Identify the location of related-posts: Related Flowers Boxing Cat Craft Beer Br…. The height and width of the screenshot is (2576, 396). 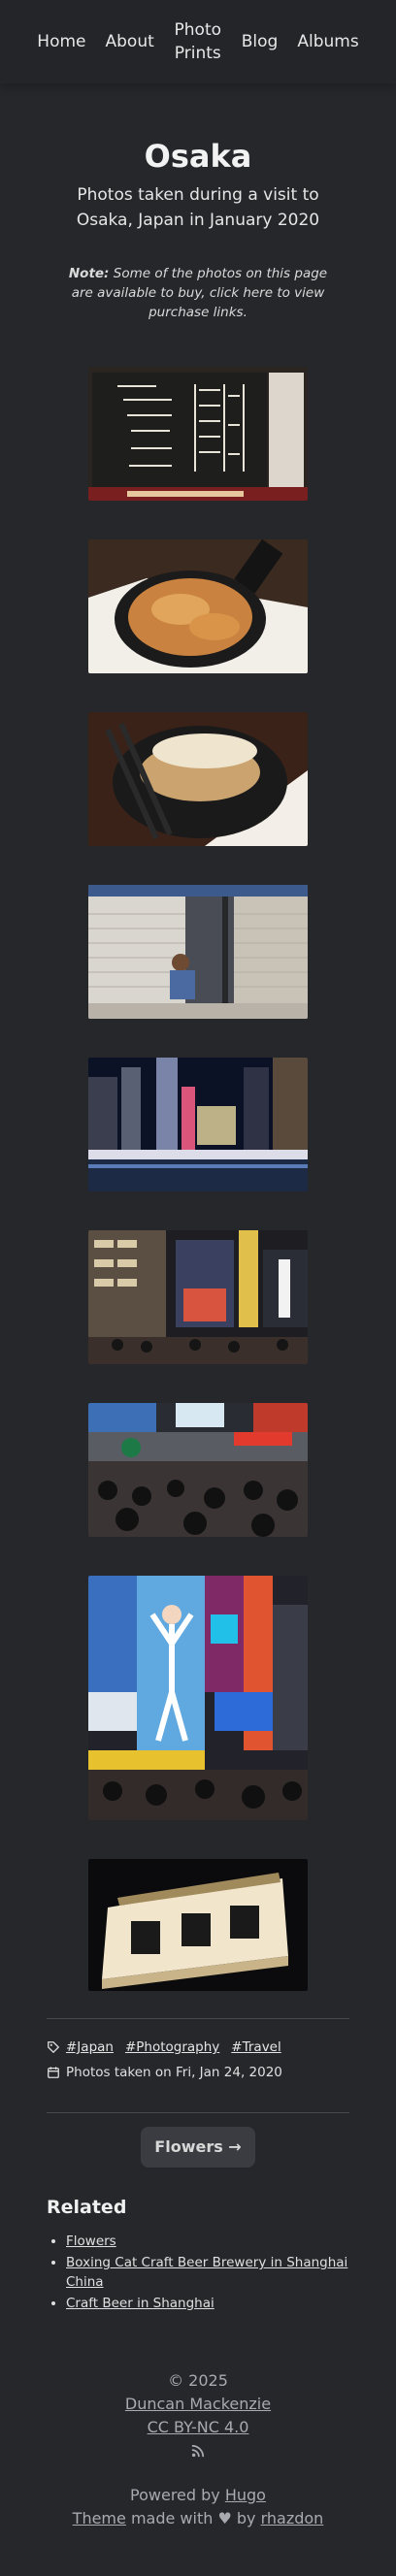
(198, 2255).